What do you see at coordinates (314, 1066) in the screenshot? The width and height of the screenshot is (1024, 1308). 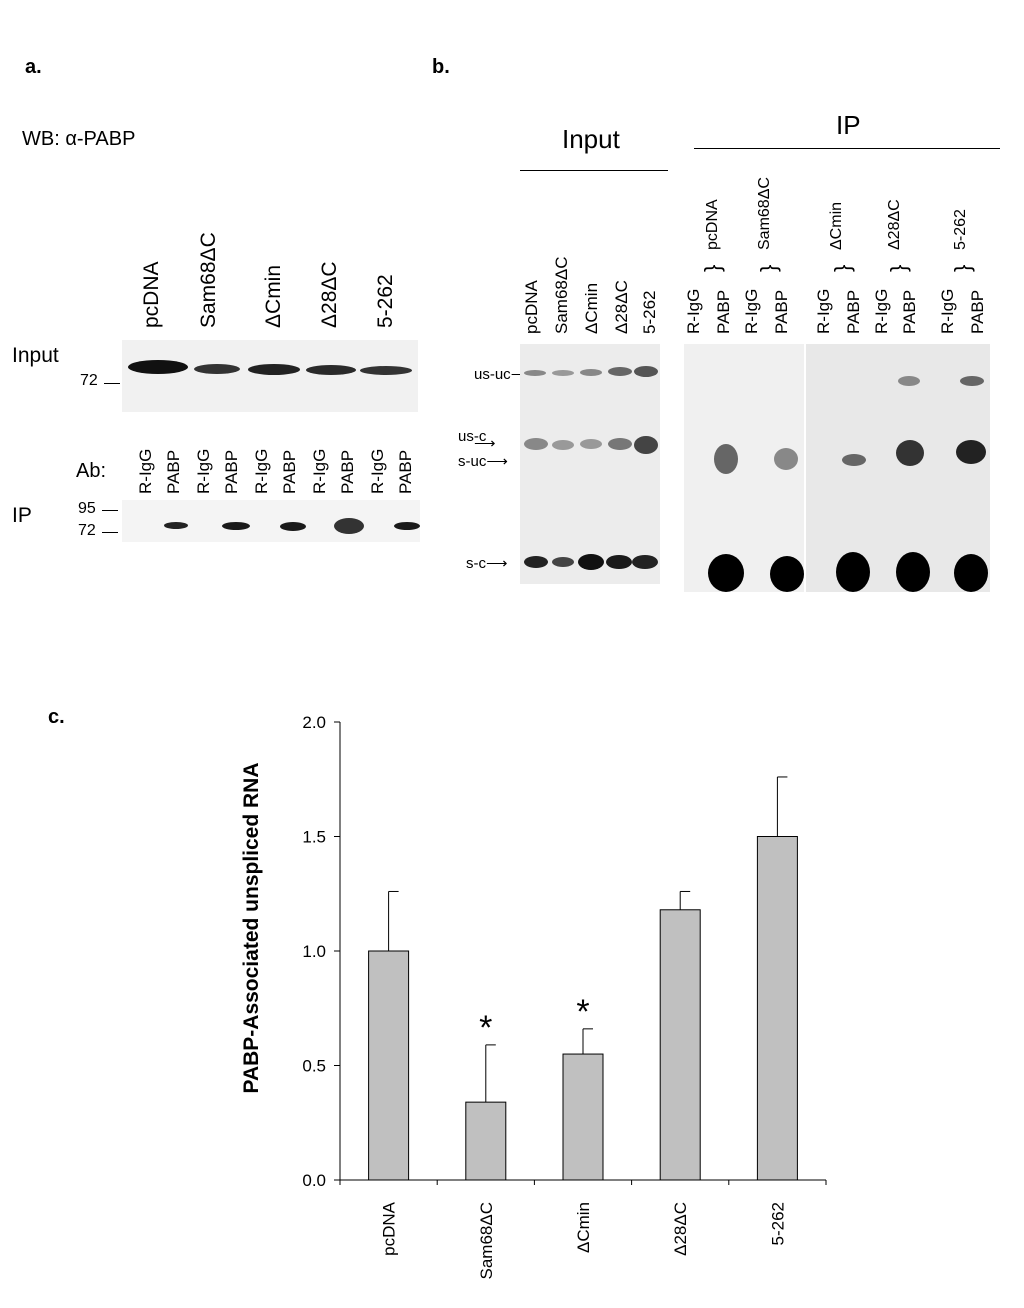 I see `y-tick-label: 0.5` at bounding box center [314, 1066].